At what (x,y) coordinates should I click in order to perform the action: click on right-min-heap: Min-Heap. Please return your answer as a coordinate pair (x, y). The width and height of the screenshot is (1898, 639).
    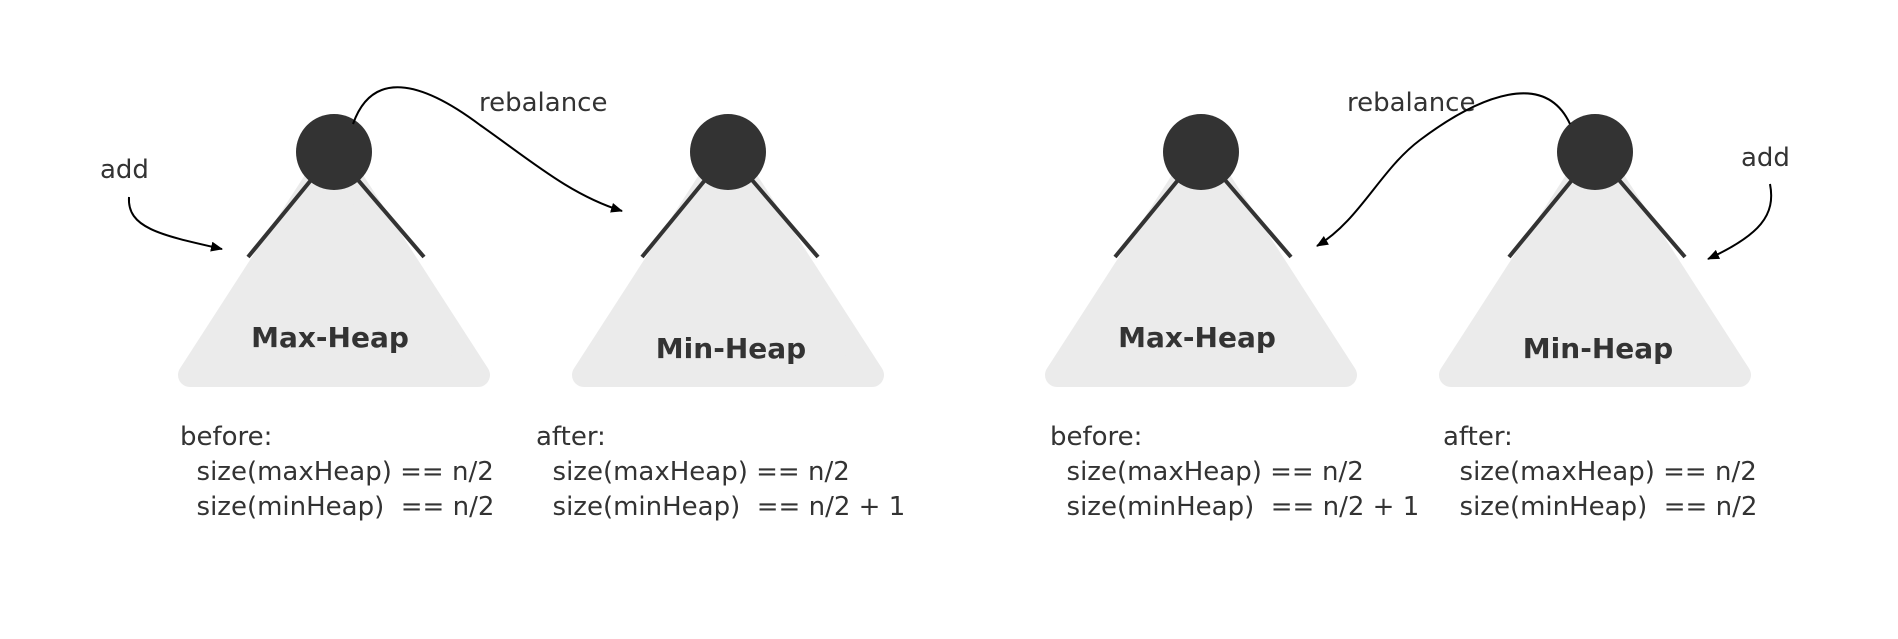
    Looking at the image, I should click on (1595, 250).